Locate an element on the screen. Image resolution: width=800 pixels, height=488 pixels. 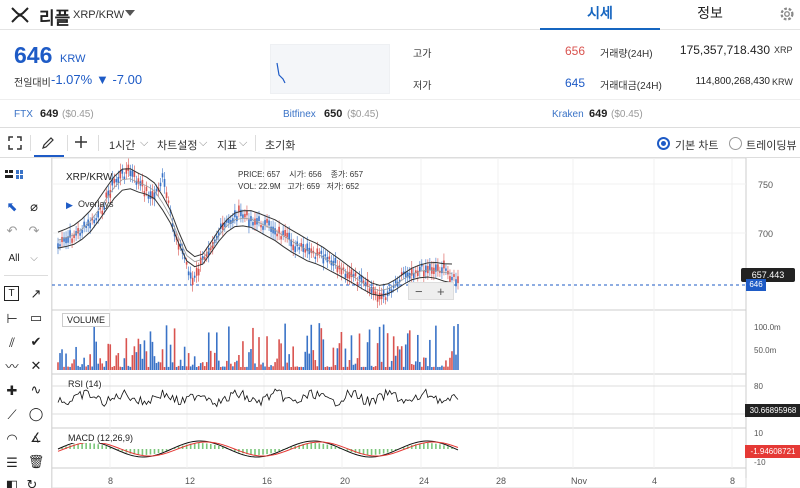
overlays-toggle: ▶ is located at coordinates (69, 205).